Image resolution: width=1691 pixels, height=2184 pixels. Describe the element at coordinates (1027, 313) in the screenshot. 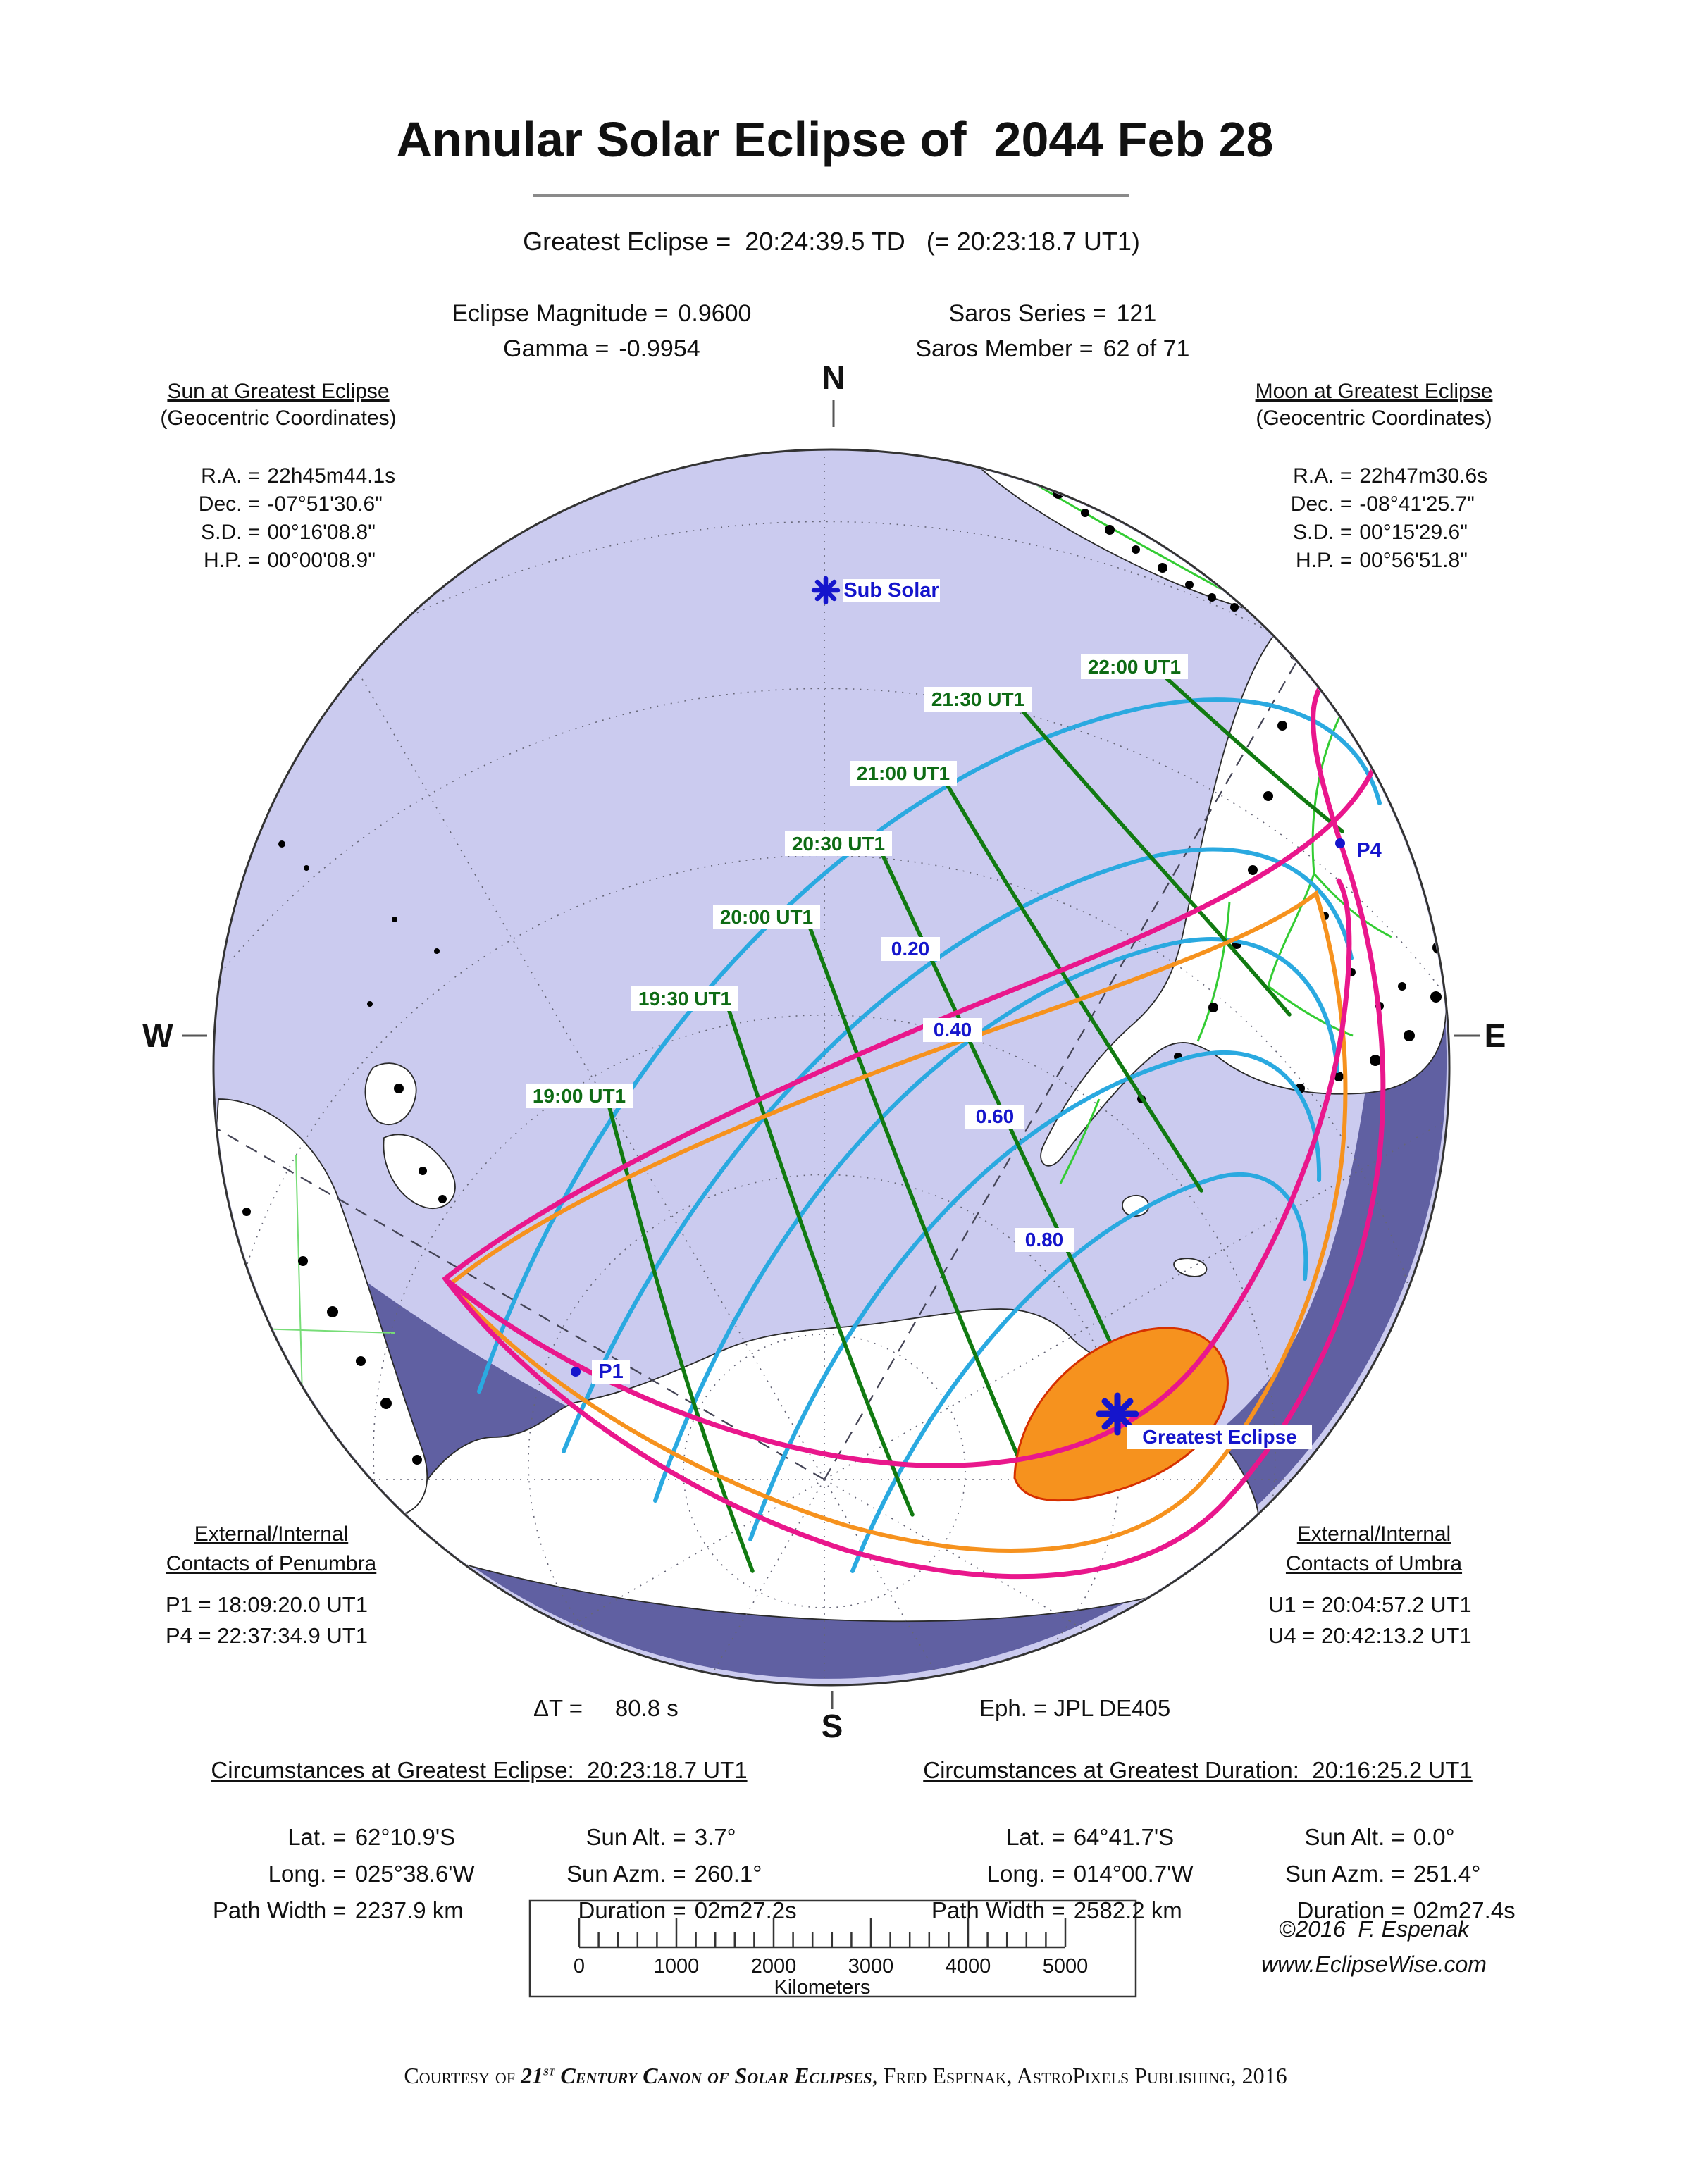

I see `saros-series-label: Saros Series =` at that location.